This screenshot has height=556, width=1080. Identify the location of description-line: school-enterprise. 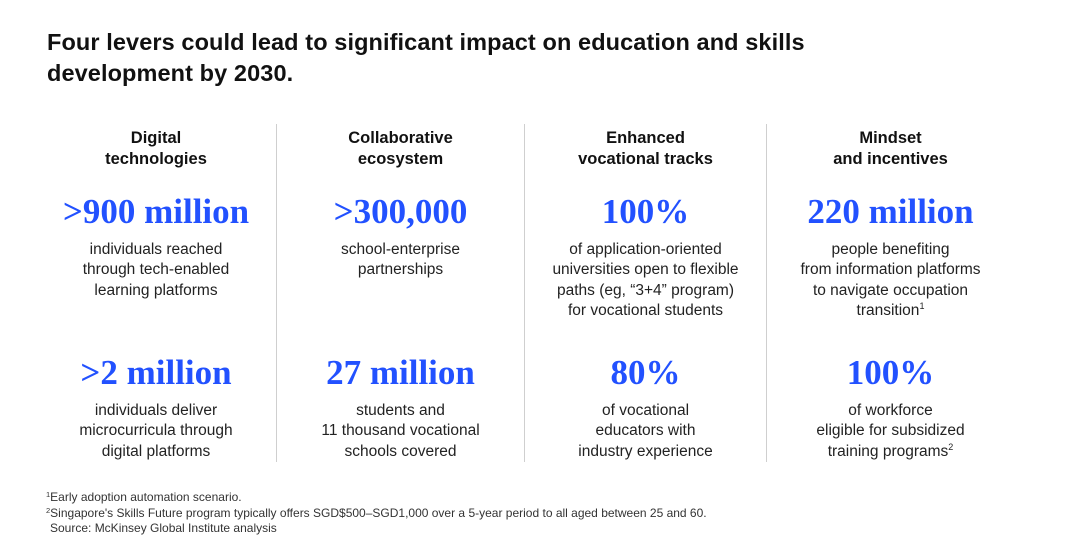
(400, 249).